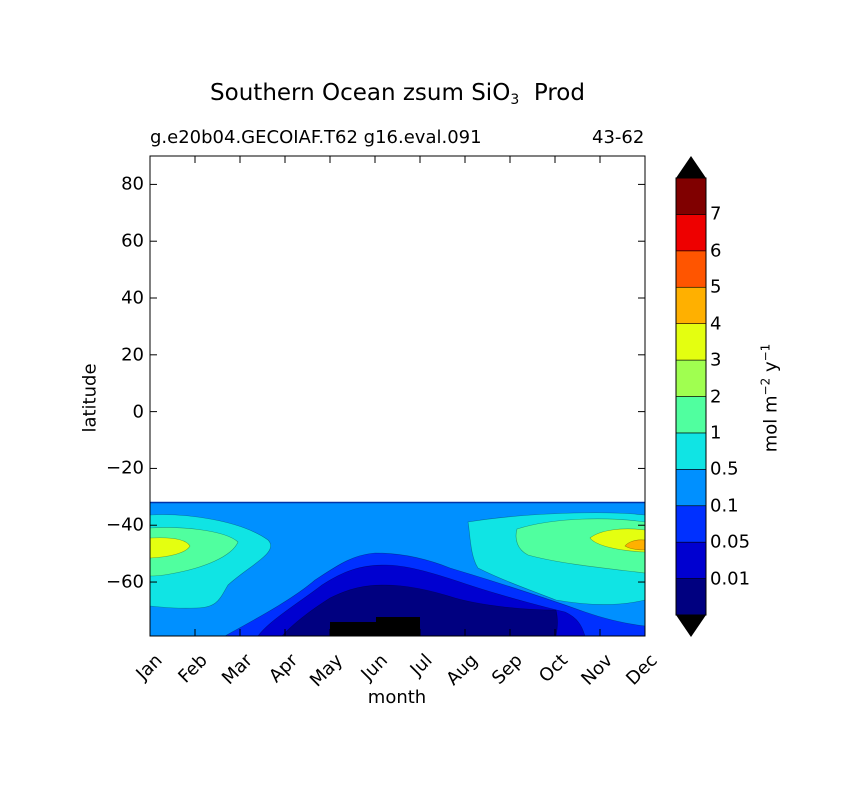 Image resolution: width=863 pixels, height=788 pixels. What do you see at coordinates (397, 568) in the screenshot?
I see `contour-fill` at bounding box center [397, 568].